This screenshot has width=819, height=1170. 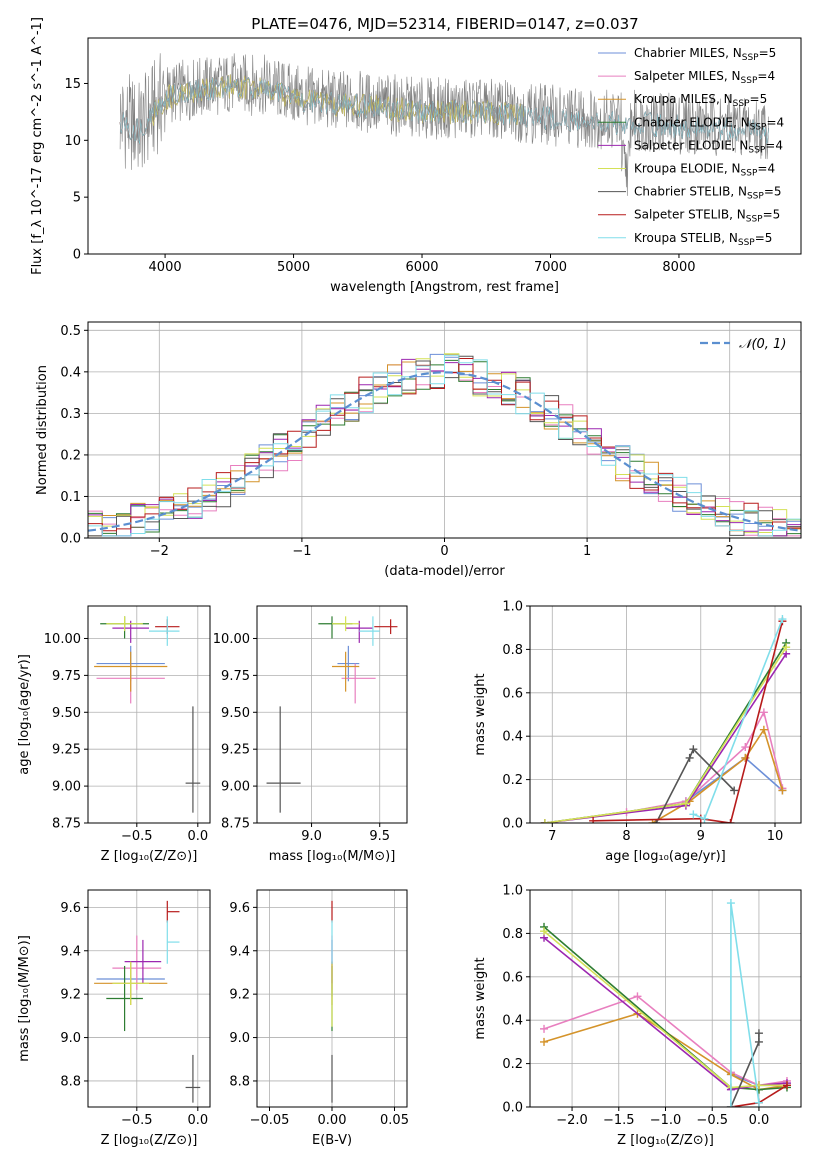 What do you see at coordinates (444, 110) in the screenshot?
I see `model-spectrum-line` at bounding box center [444, 110].